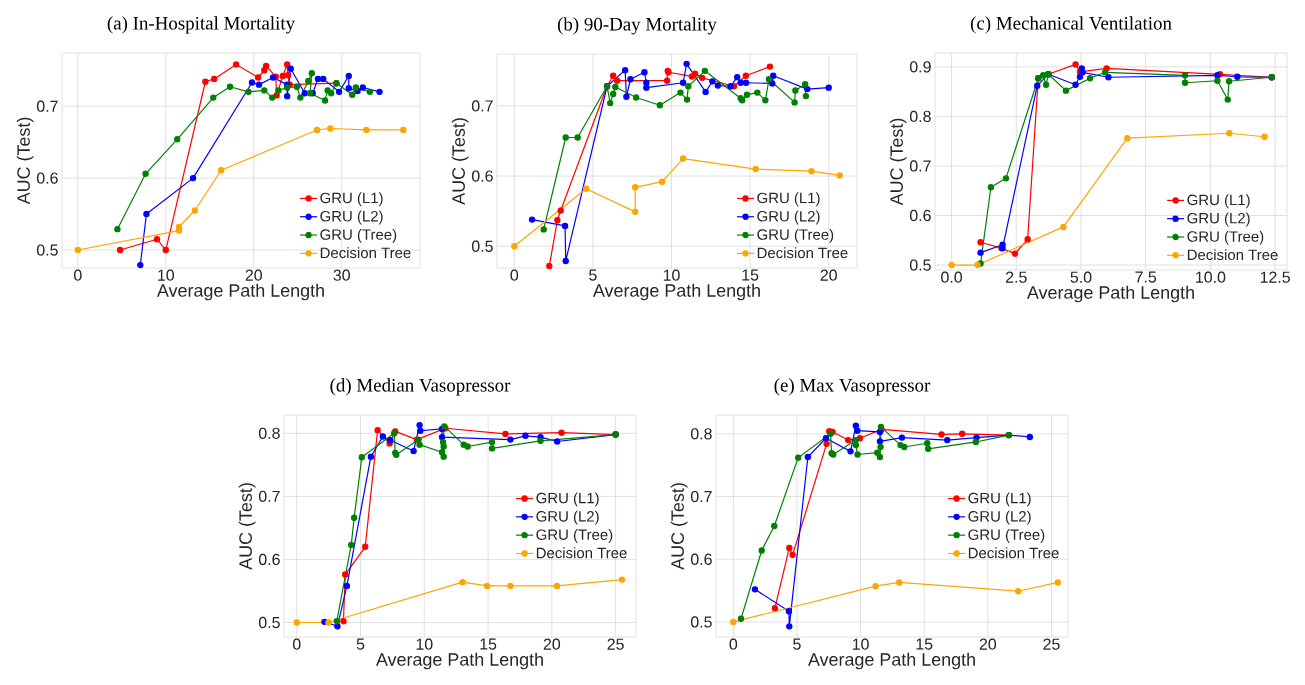 The image size is (1305, 685). Describe the element at coordinates (1016, 277) in the screenshot. I see `x-tick-label: 2.5` at that location.